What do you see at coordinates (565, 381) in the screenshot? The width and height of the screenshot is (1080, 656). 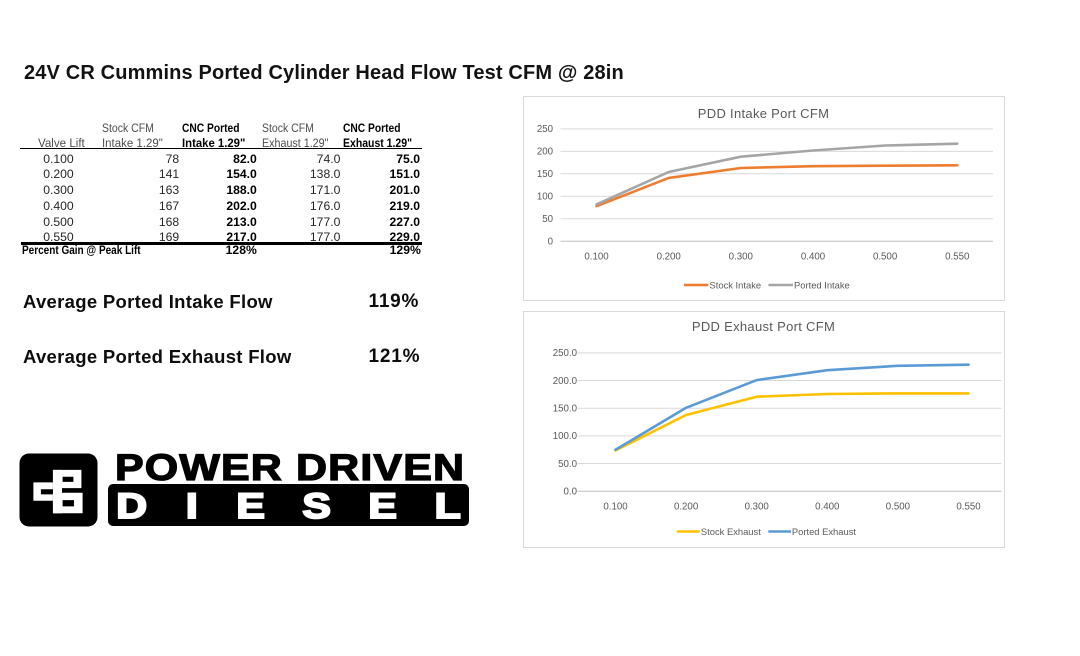 I see `svg-text: 200.0` at bounding box center [565, 381].